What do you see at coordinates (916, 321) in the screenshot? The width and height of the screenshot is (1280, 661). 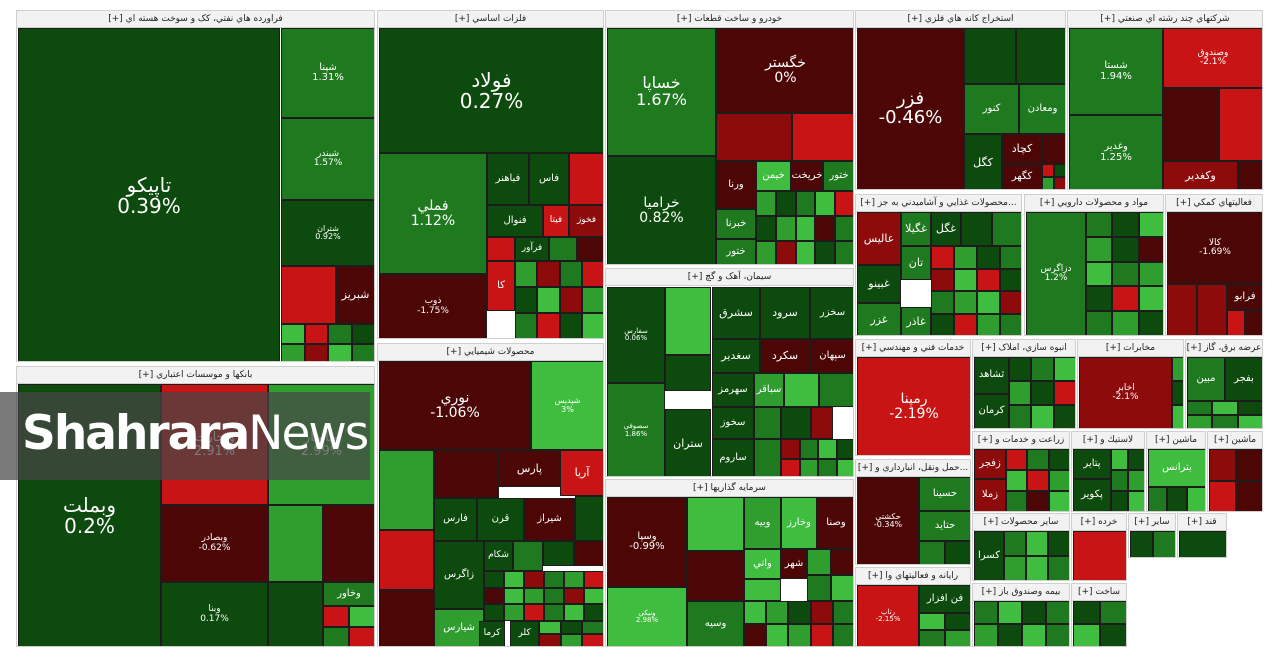 I see `stock-tile: غاذر` at bounding box center [916, 321].